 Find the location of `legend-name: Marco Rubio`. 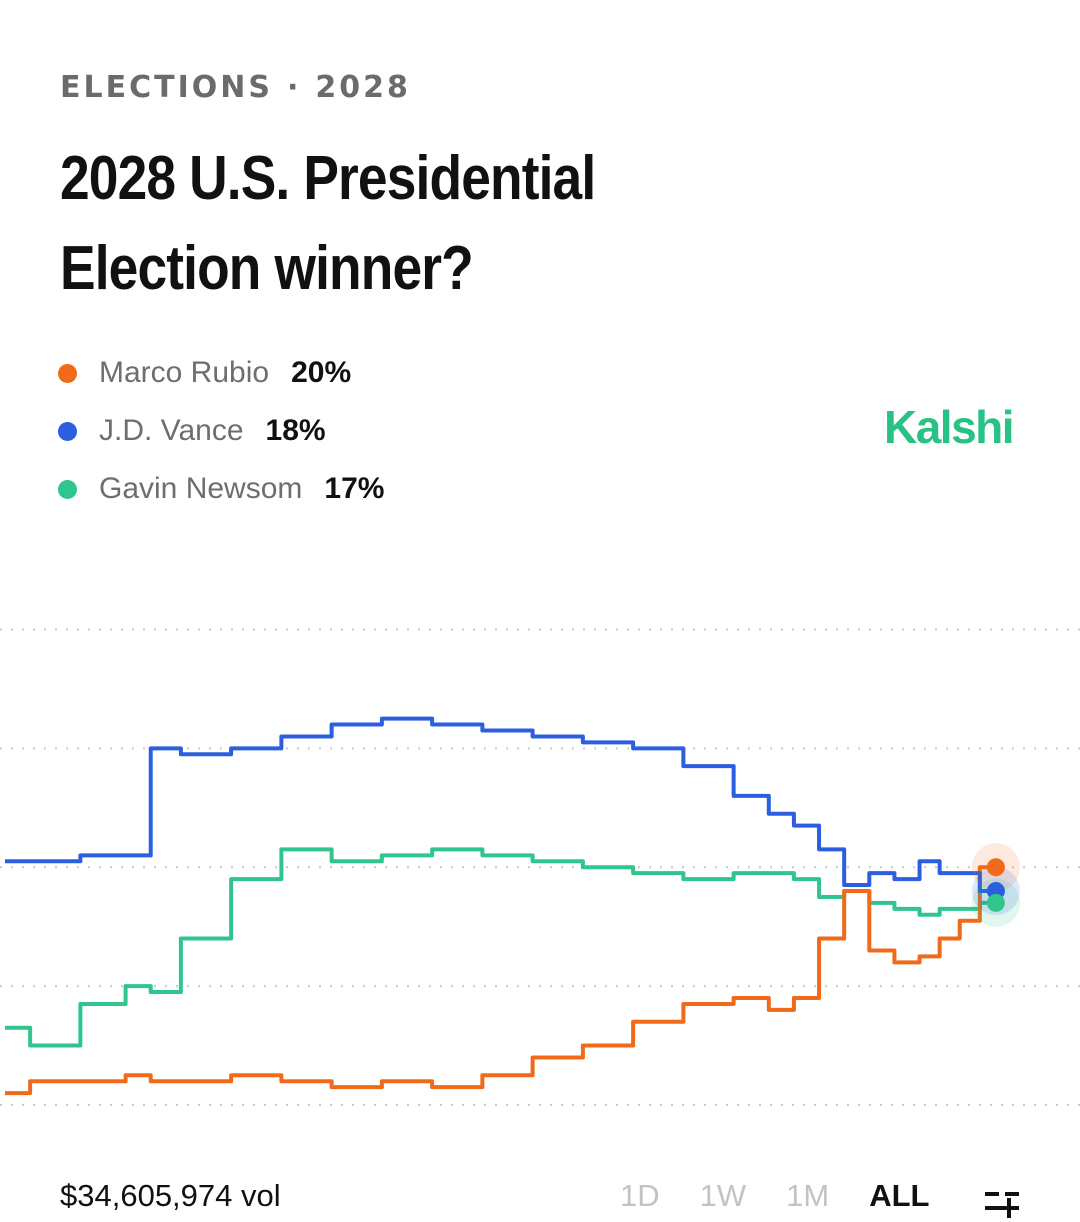

legend-name: Marco Rubio is located at coordinates (184, 372).